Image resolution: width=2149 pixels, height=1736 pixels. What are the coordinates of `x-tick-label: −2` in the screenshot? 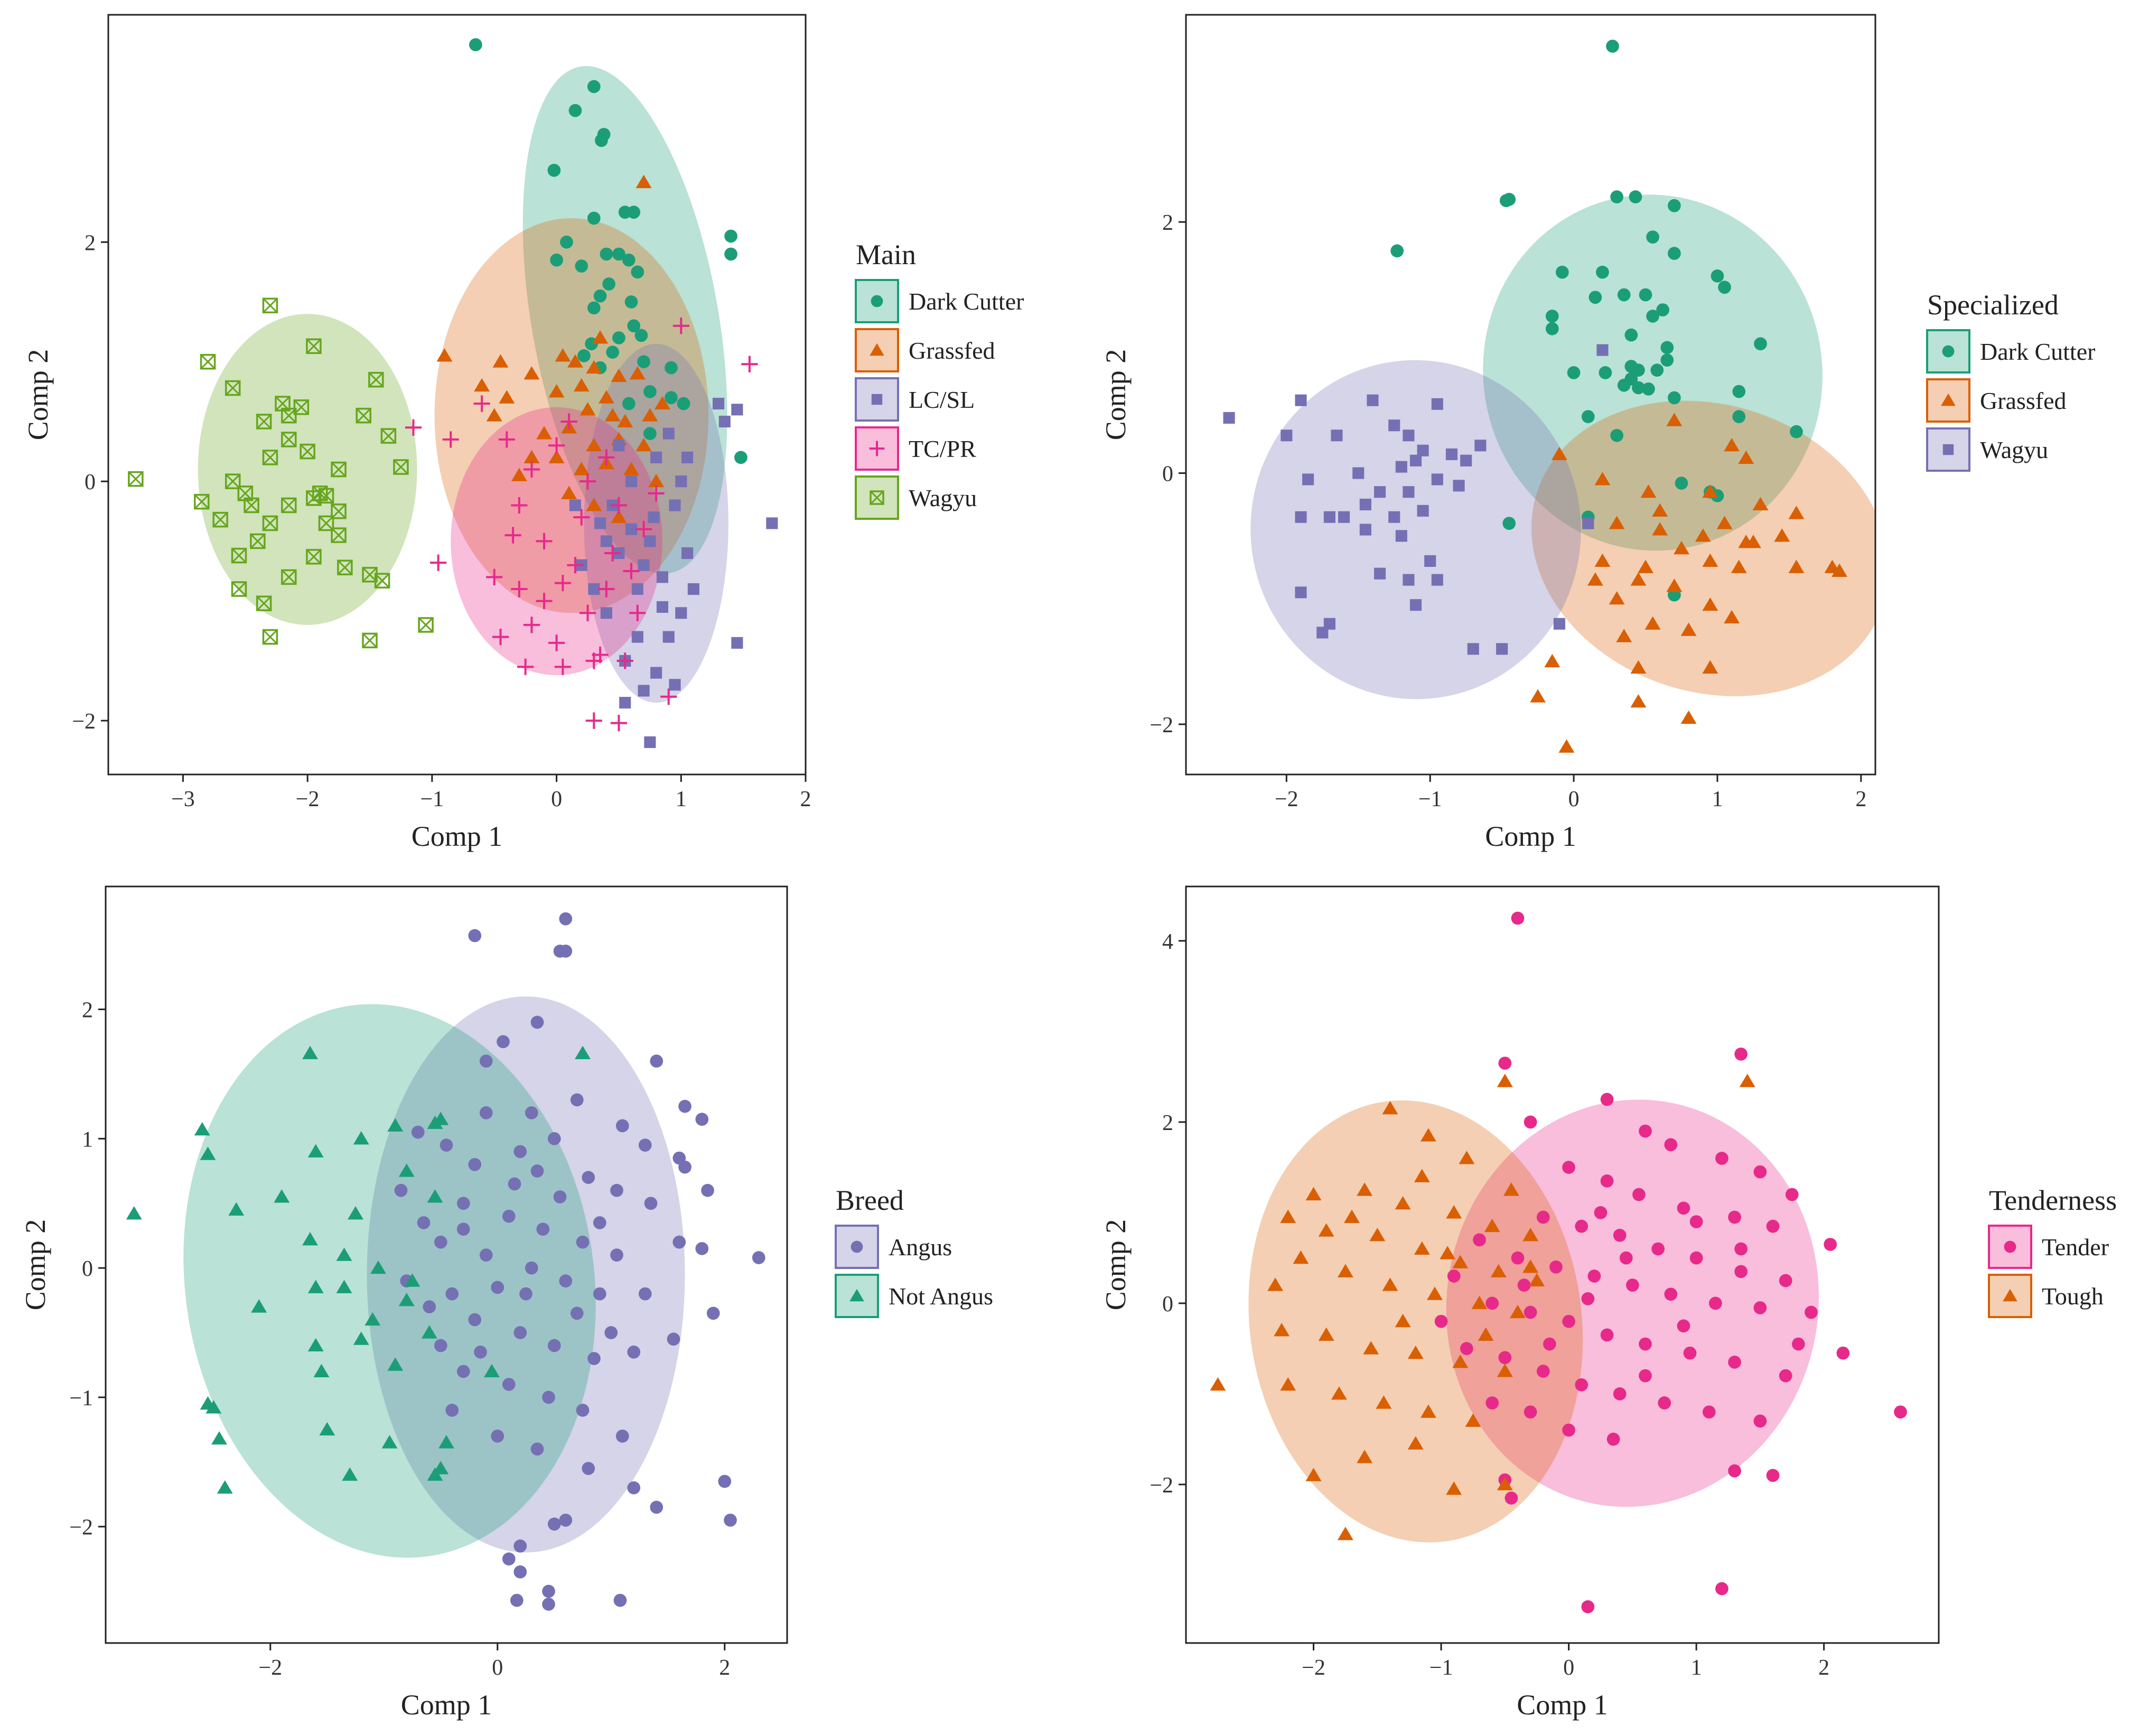 It's located at (270, 1668).